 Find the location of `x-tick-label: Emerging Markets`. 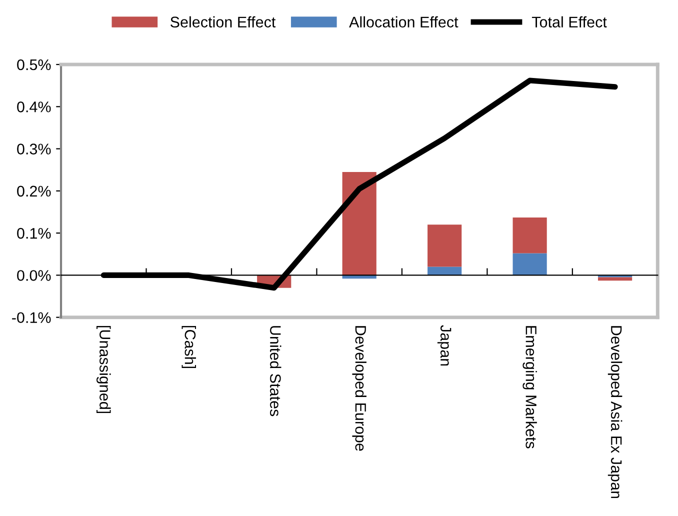

x-tick-label: Emerging Markets is located at coordinates (529, 387).